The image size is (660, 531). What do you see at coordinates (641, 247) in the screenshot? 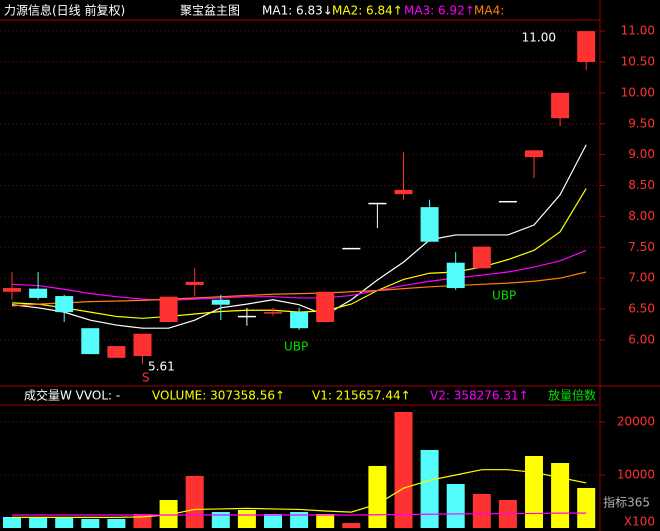
I see `y-tick-label: 7.50` at bounding box center [641, 247].